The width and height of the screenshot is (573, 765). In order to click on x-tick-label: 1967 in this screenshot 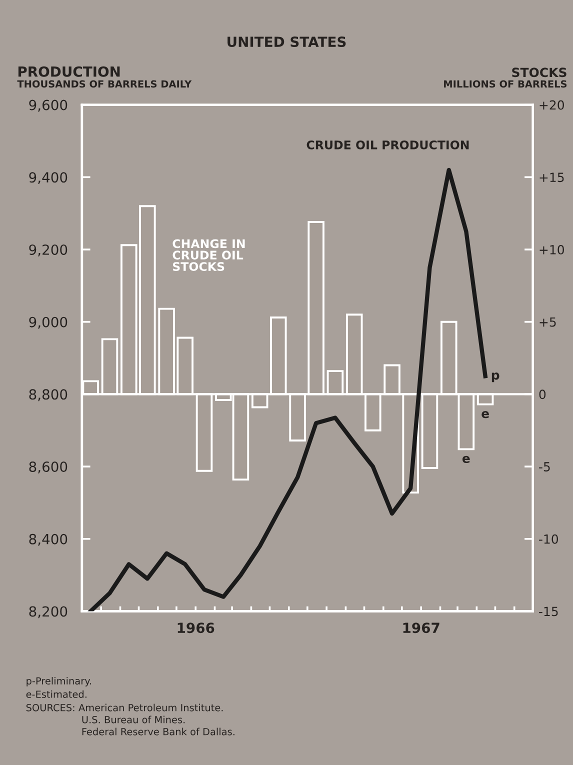, I will do `click(421, 628)`.